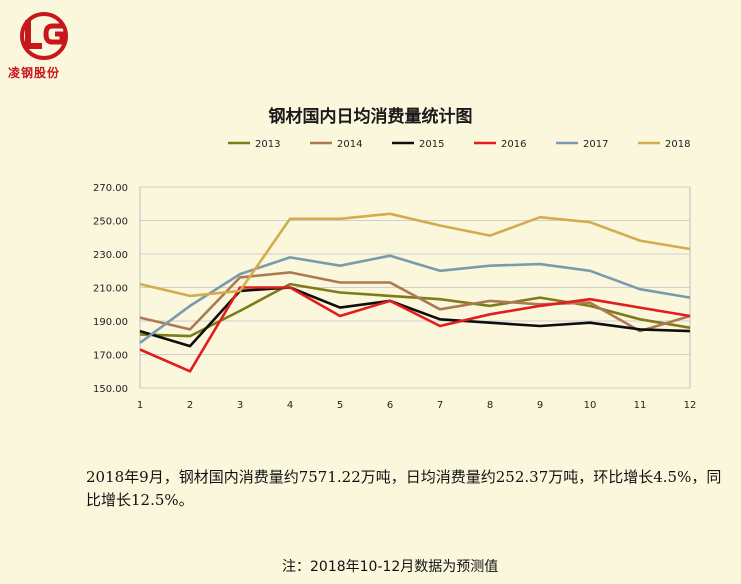 Image resolution: width=741 pixels, height=584 pixels. I want to click on x-tick-label: 5, so click(340, 405).